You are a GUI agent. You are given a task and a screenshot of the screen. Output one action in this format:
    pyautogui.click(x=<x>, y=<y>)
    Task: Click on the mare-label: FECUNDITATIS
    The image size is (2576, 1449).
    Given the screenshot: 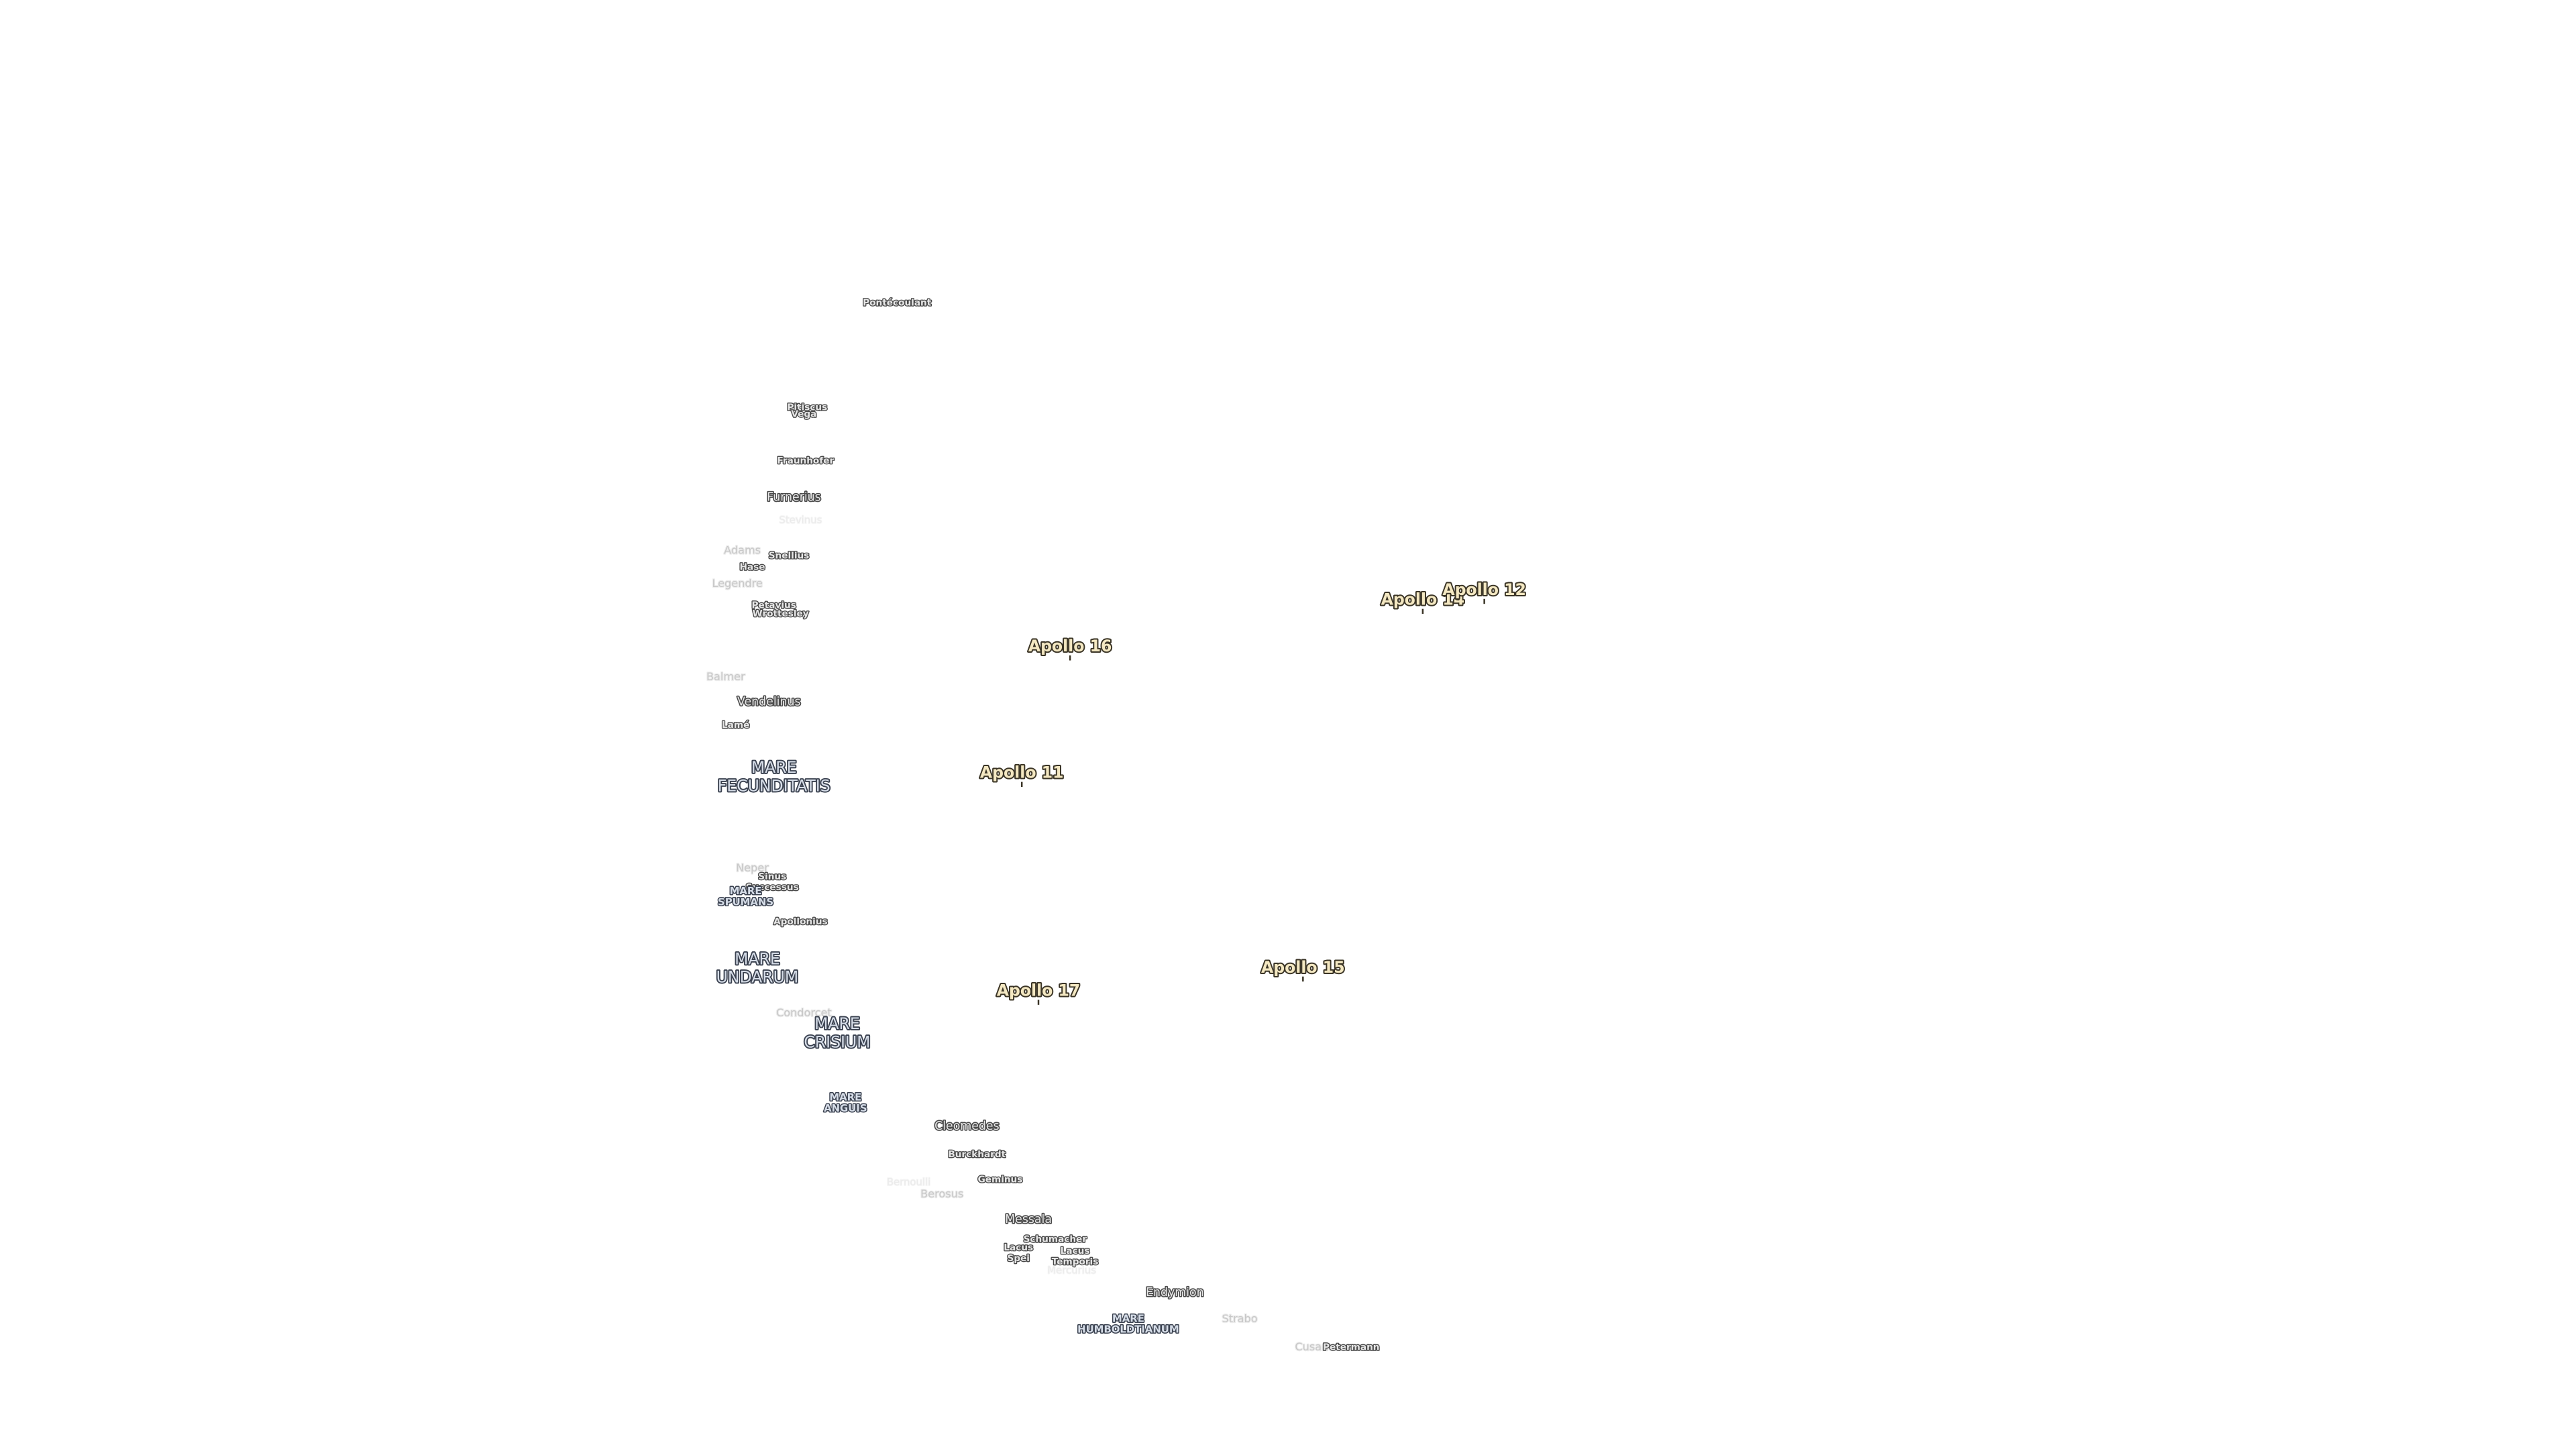 What is the action you would take?
    pyautogui.click(x=774, y=785)
    